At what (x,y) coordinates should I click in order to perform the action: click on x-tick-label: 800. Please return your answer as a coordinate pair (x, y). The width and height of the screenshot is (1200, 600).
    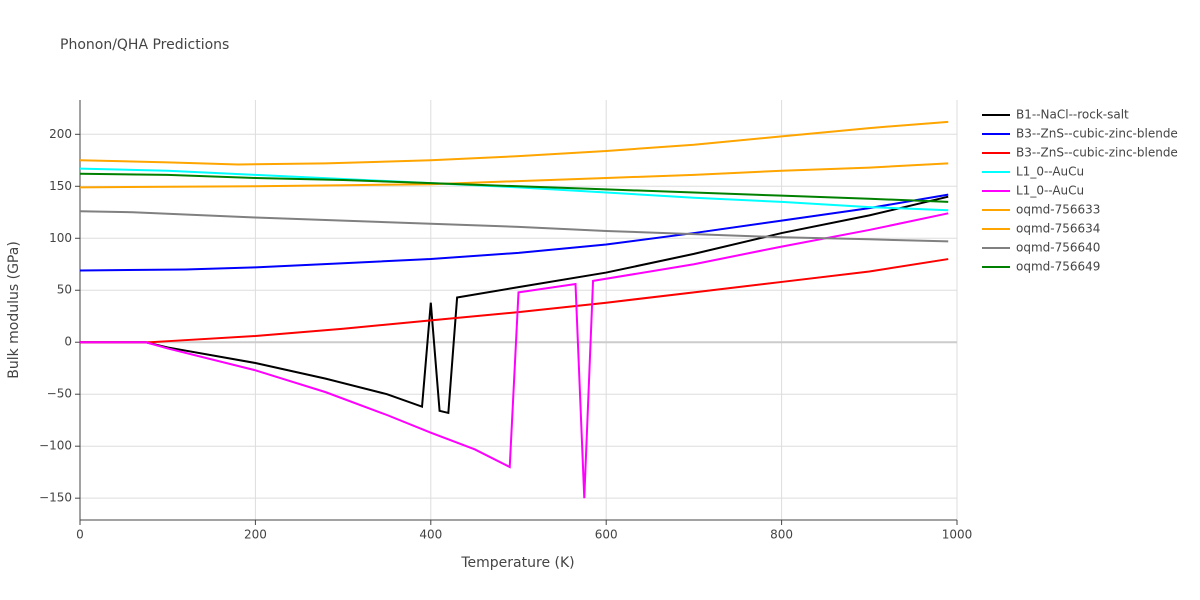
    Looking at the image, I should click on (781, 535).